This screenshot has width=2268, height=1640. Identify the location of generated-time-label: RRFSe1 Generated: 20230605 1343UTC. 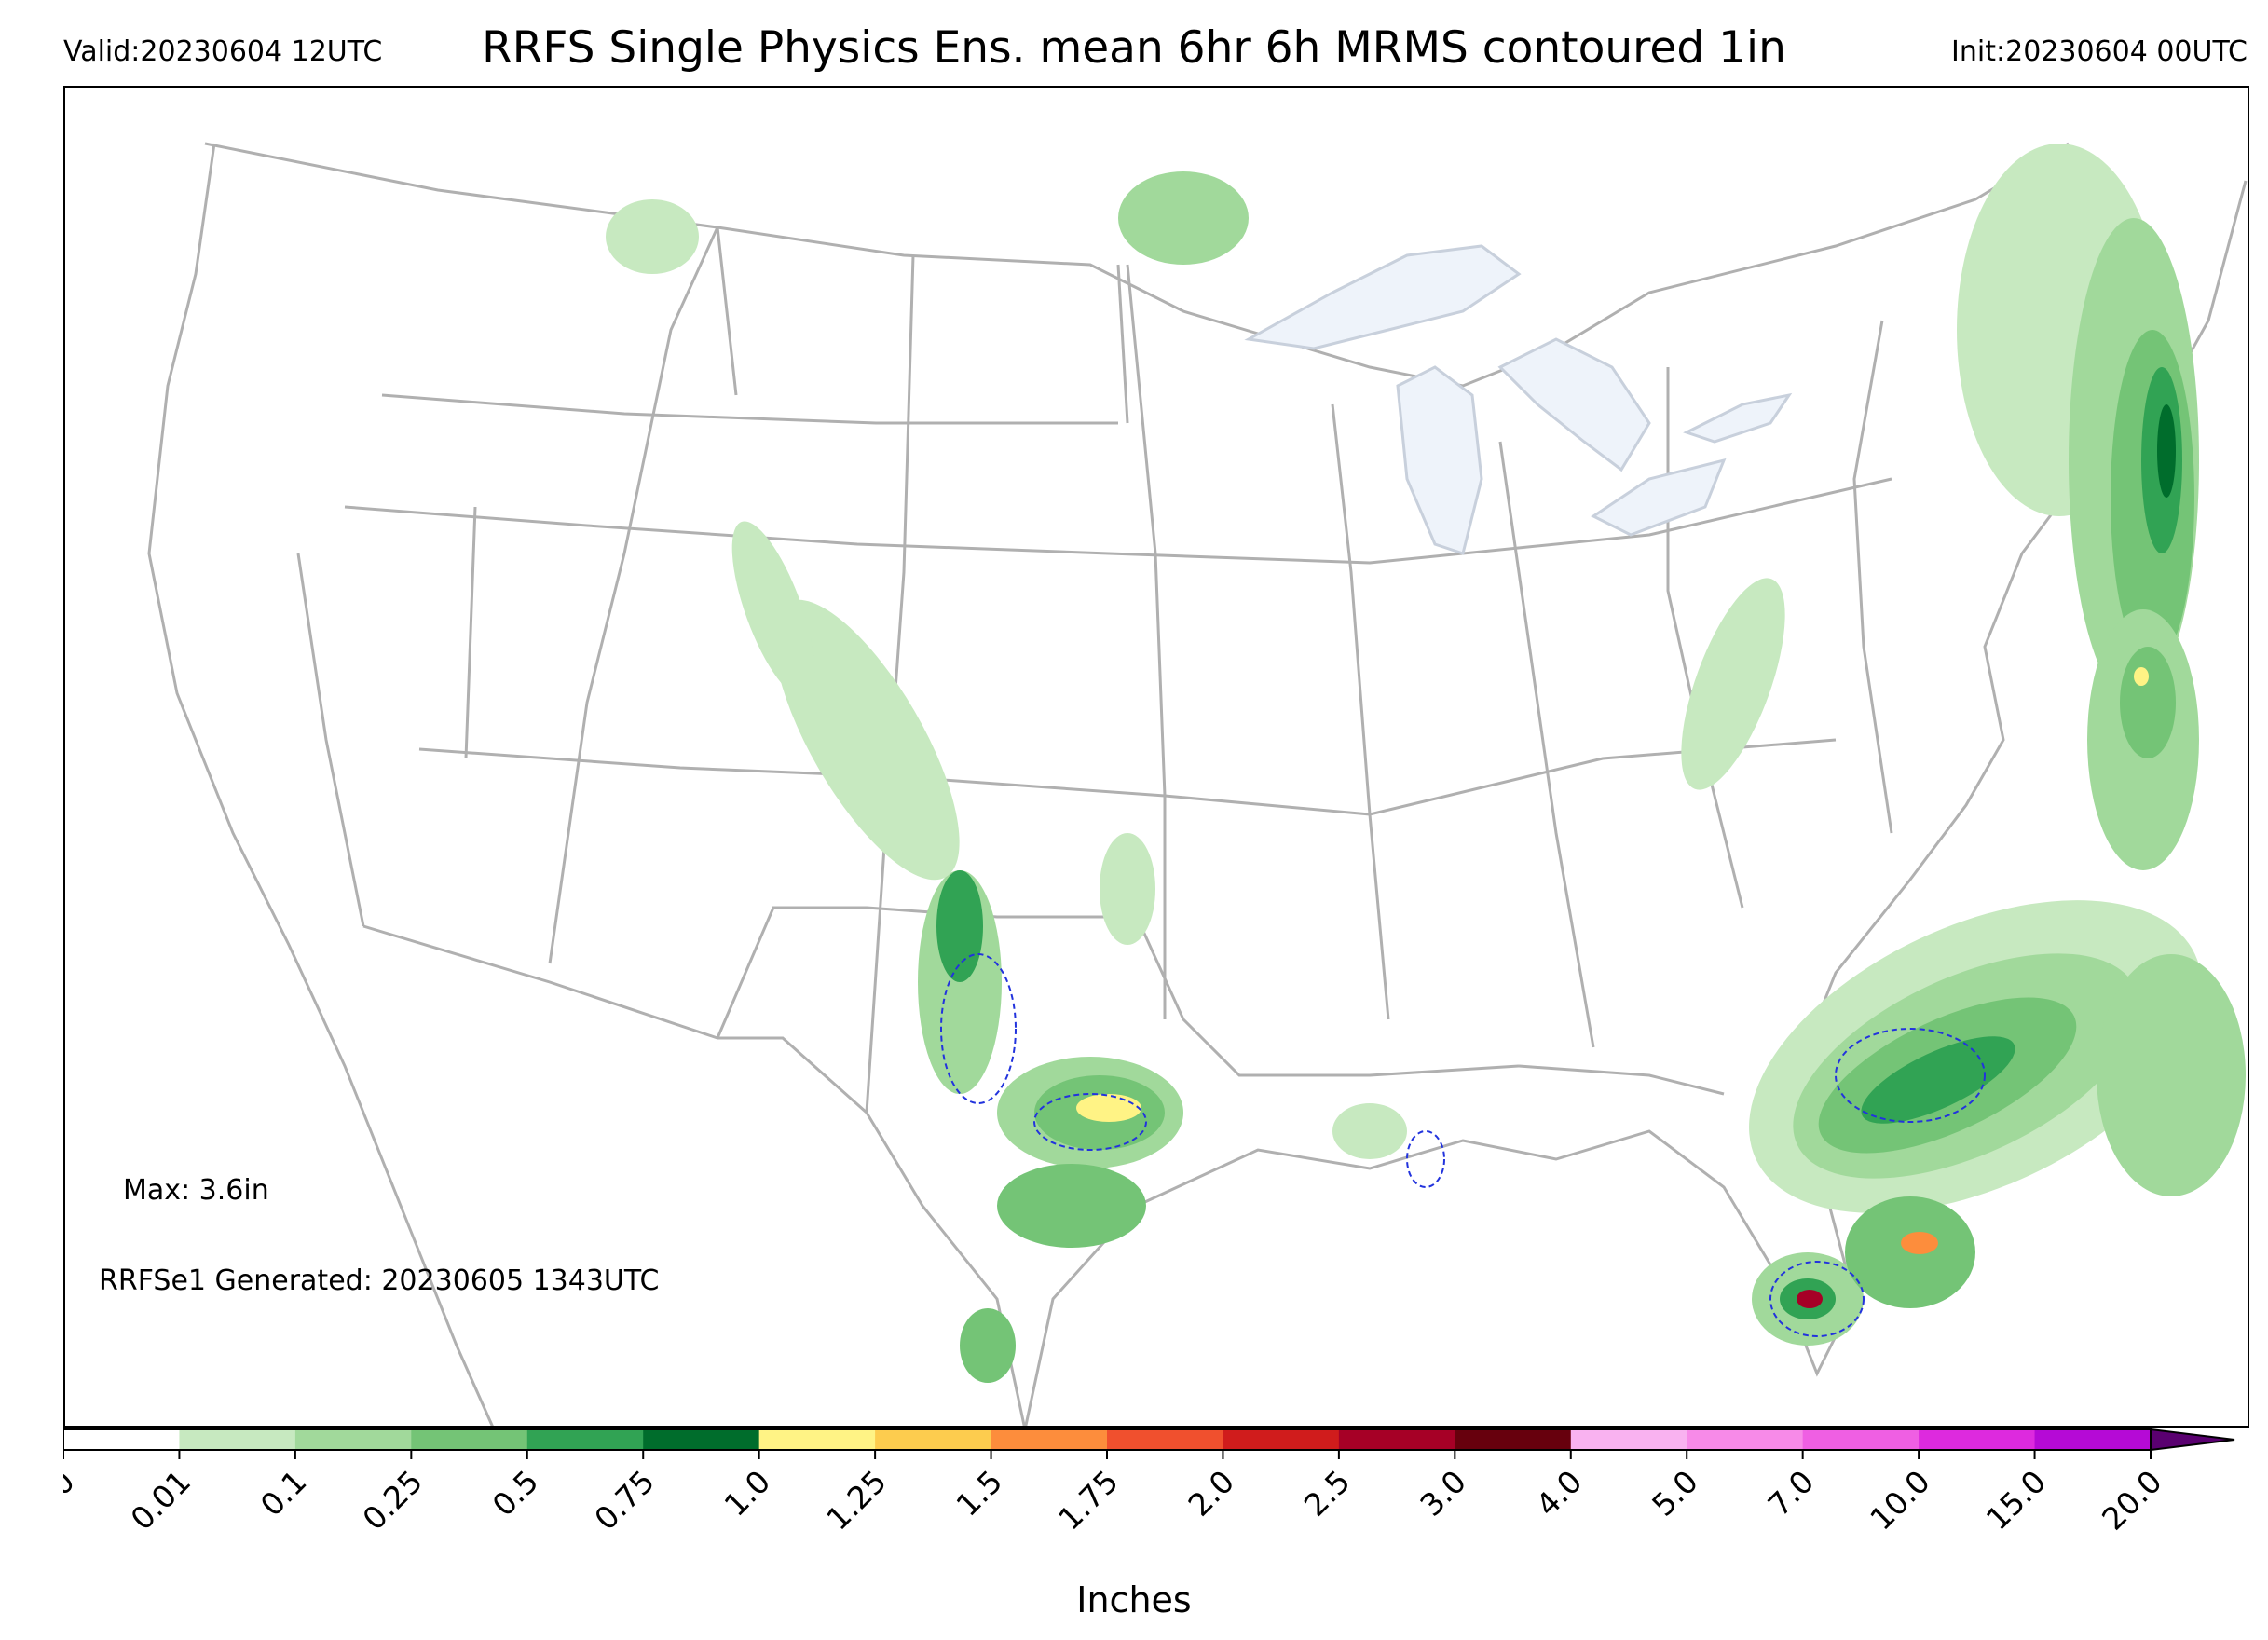
(379, 1280).